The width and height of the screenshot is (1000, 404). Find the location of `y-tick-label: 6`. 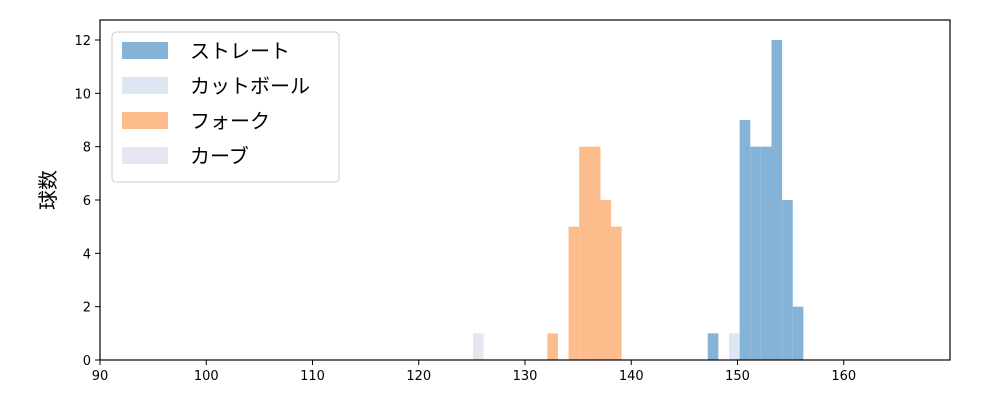

y-tick-label: 6 is located at coordinates (87, 201).